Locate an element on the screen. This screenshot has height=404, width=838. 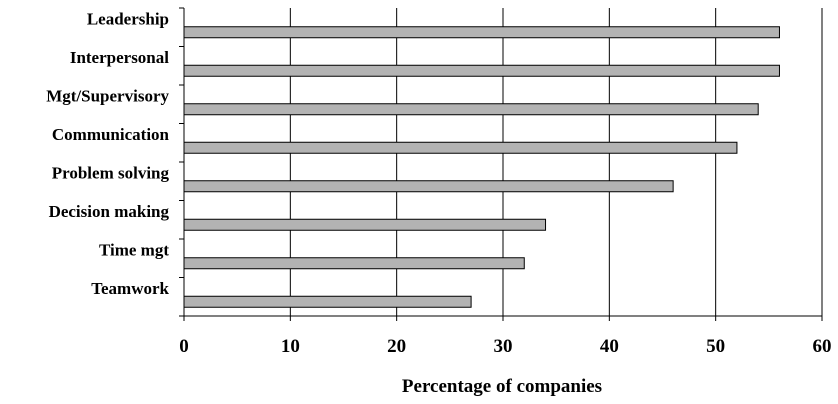
category-label: Time mgt is located at coordinates (134, 249).